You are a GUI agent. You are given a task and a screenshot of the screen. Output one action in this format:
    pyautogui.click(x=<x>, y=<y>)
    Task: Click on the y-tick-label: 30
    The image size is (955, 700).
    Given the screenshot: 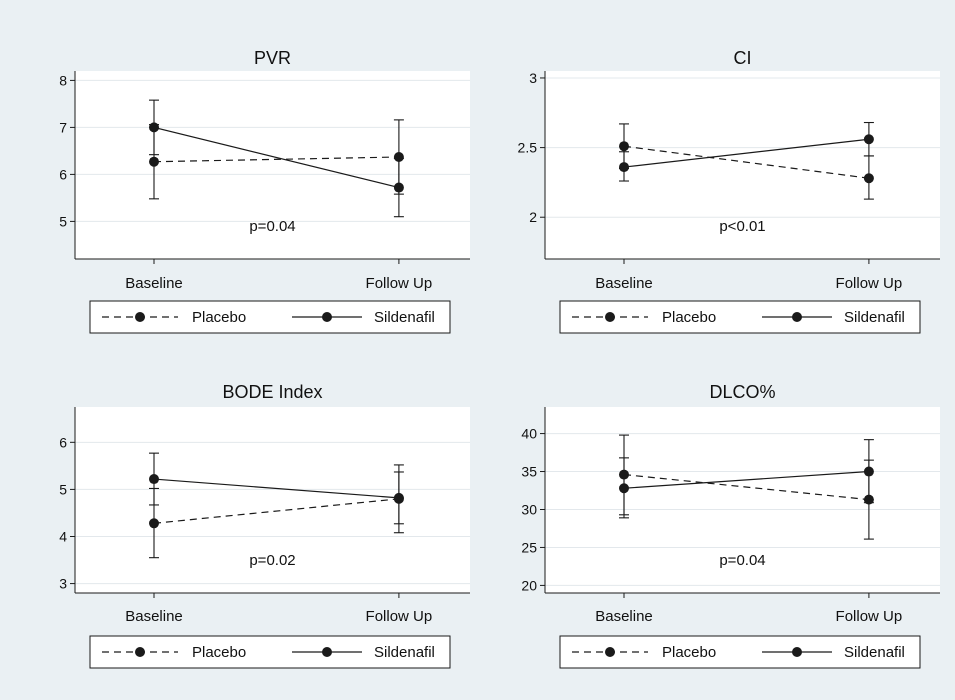 What is the action you would take?
    pyautogui.click(x=529, y=509)
    